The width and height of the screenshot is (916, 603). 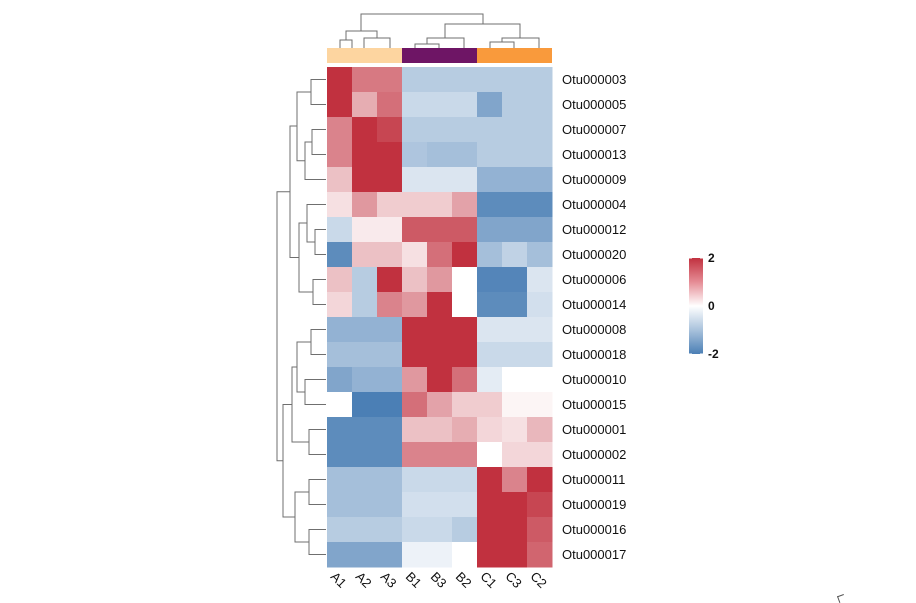 I want to click on column-label: A1, so click(x=339, y=580).